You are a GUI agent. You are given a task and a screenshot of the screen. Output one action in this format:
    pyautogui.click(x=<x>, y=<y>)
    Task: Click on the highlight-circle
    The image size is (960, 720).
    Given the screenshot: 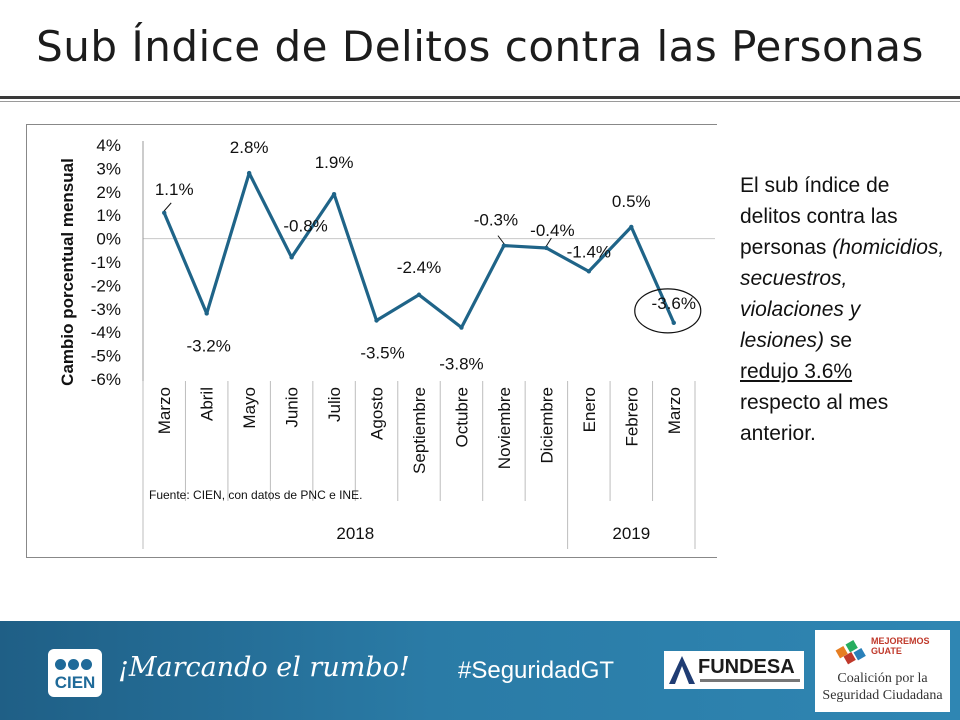 What is the action you would take?
    pyautogui.click(x=668, y=311)
    